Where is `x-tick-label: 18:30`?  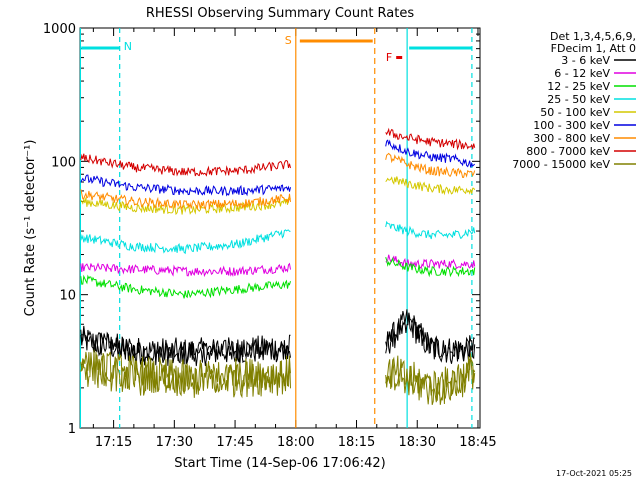
x-tick-label: 18:30 is located at coordinates (417, 442).